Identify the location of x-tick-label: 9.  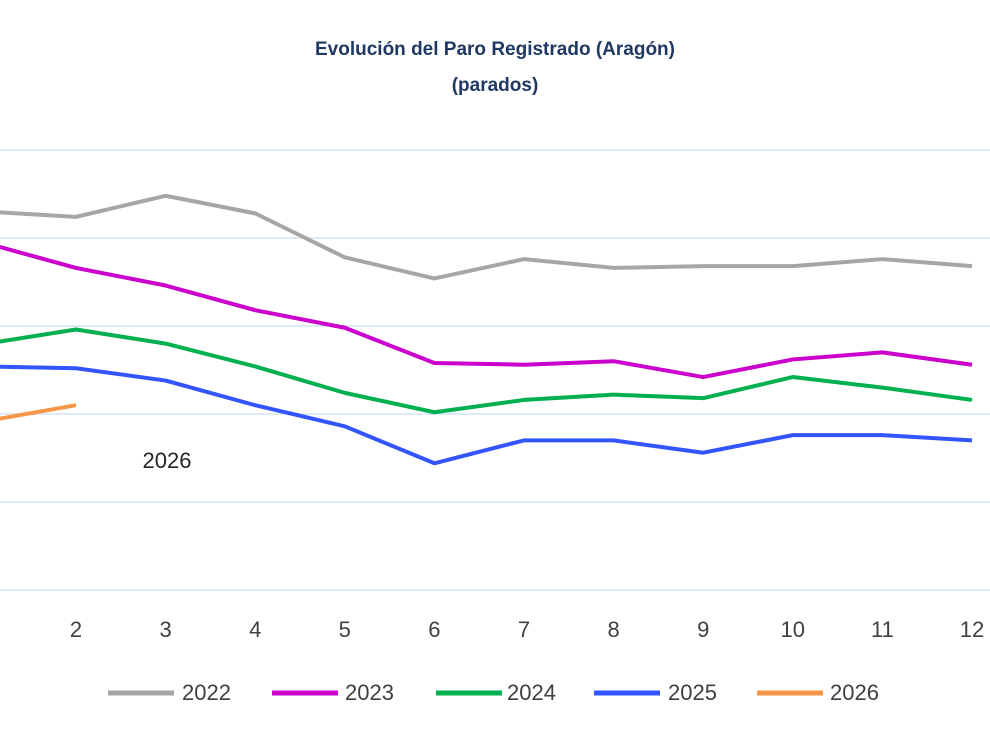
(703, 629).